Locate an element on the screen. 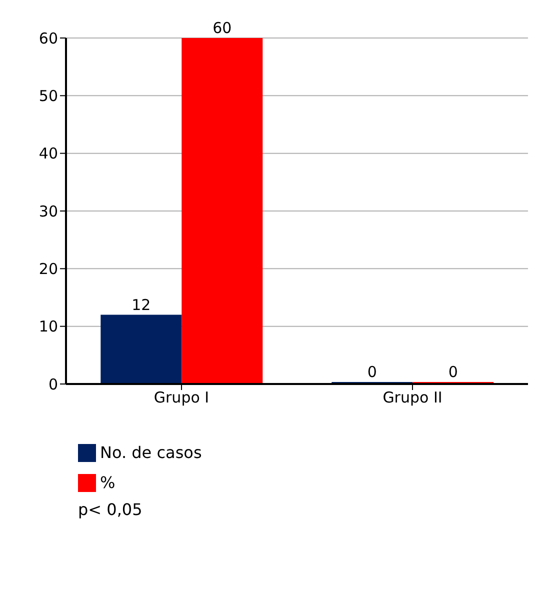  y-tick-label: 60 is located at coordinates (48, 38).